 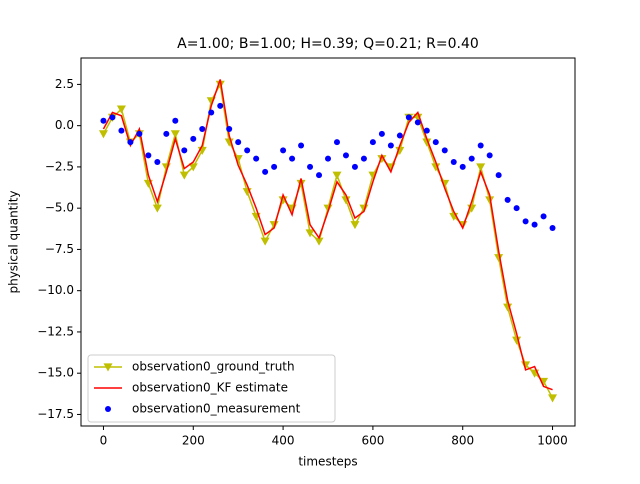 What do you see at coordinates (59, 208) in the screenshot?
I see `y-tick-label: −5.0` at bounding box center [59, 208].